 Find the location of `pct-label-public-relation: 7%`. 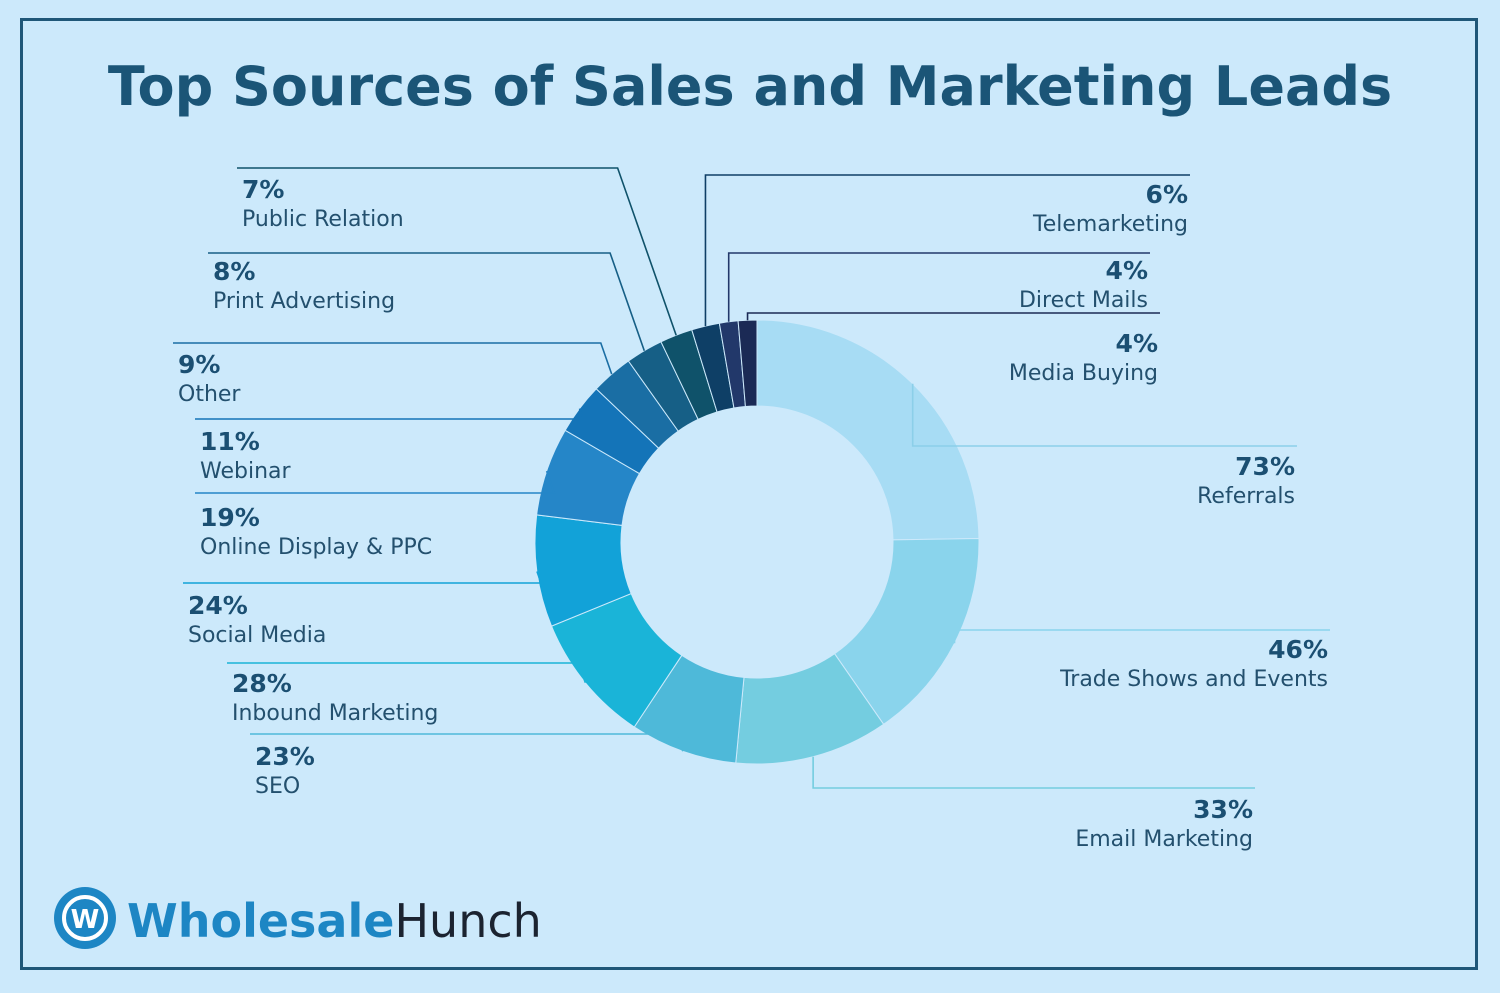

pct-label-public-relation: 7% is located at coordinates (263, 189).